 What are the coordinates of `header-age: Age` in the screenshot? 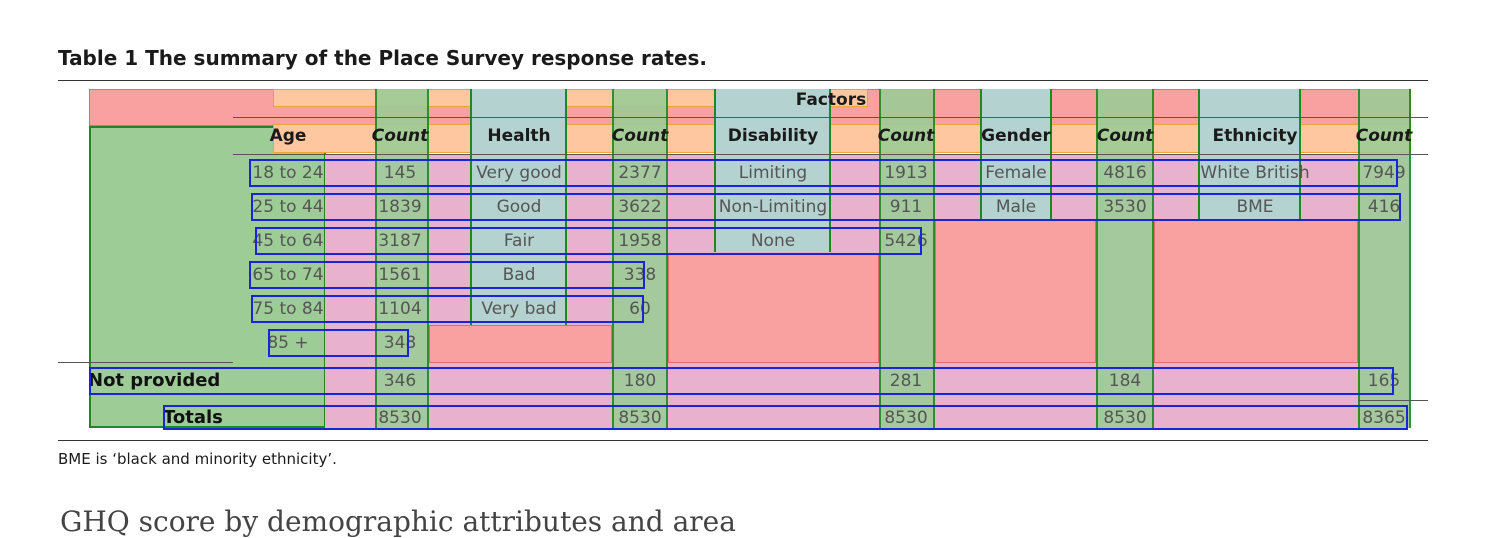 It's located at (288, 136).